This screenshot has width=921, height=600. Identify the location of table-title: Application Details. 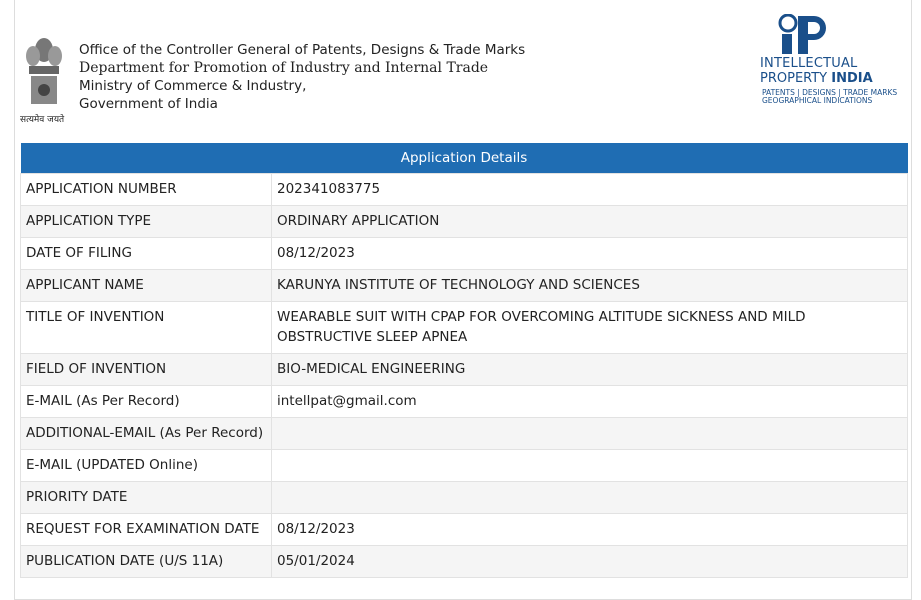
(464, 158).